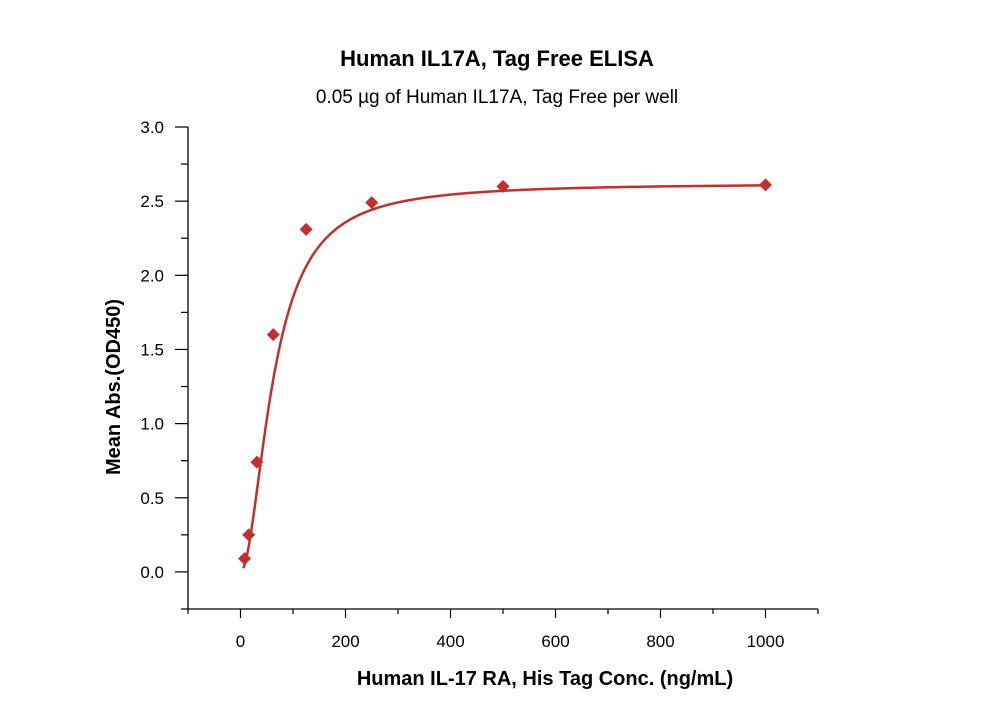  I want to click on y-tick-label: 1.0, so click(152, 424).